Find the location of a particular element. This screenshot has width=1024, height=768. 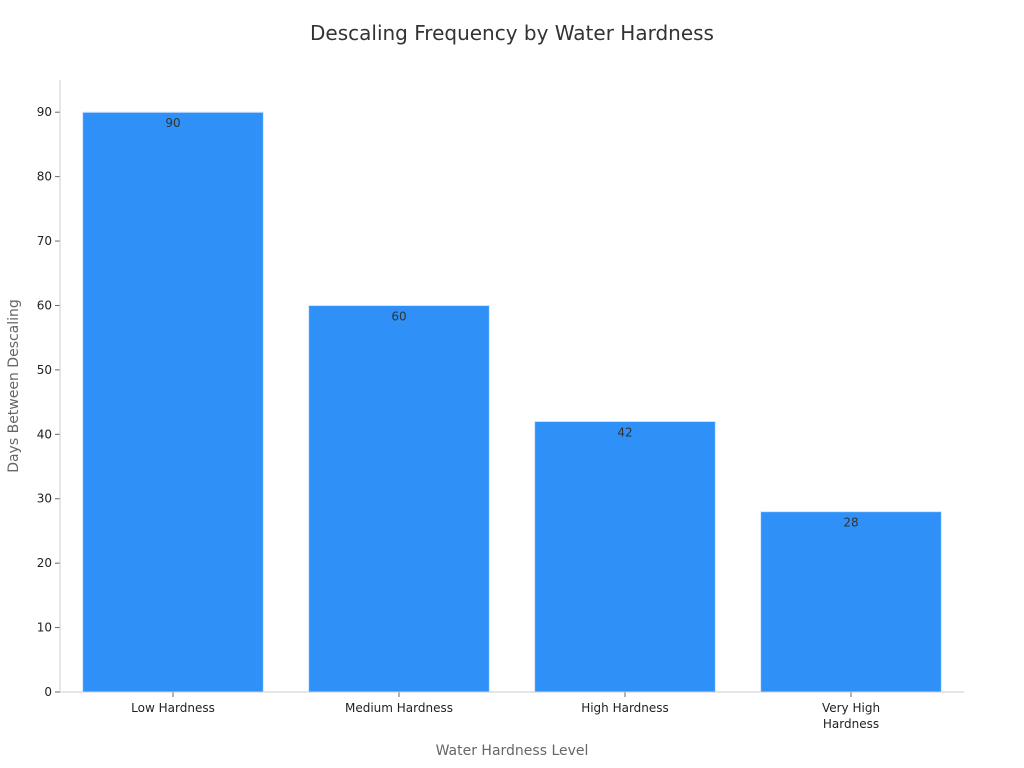

data-label: 60 is located at coordinates (398, 316).